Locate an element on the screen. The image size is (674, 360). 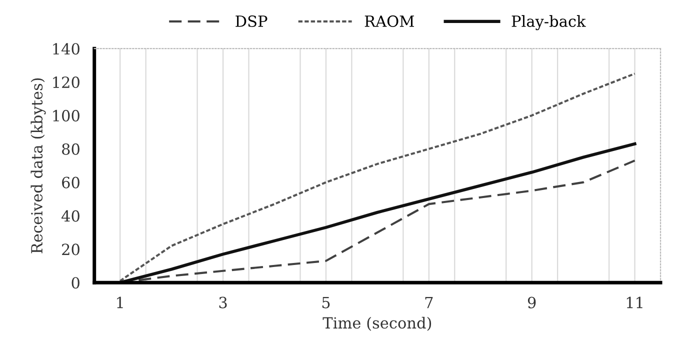
x-axis-title: Time (second) is located at coordinates (377, 323).